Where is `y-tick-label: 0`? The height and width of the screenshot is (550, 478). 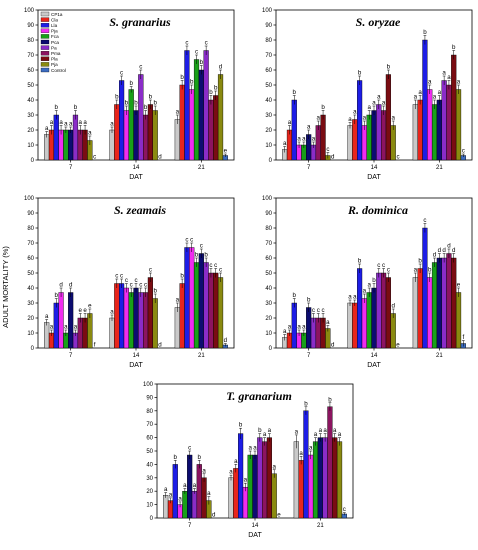
y-tick-label: 0 is located at coordinates (152, 519).